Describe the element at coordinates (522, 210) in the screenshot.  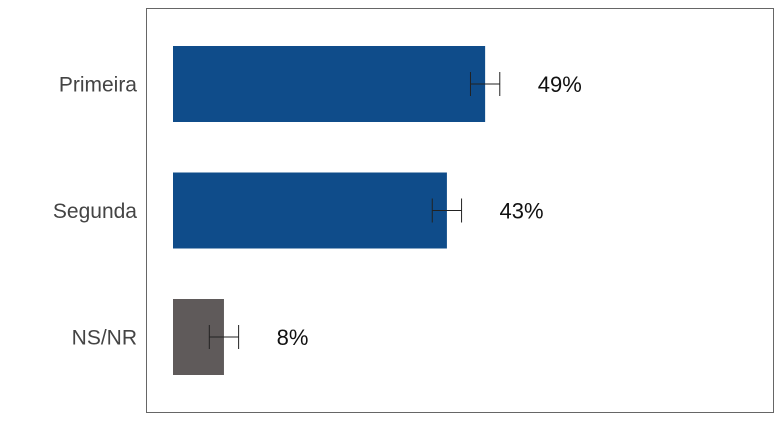
I see `value-label: 43%` at that location.